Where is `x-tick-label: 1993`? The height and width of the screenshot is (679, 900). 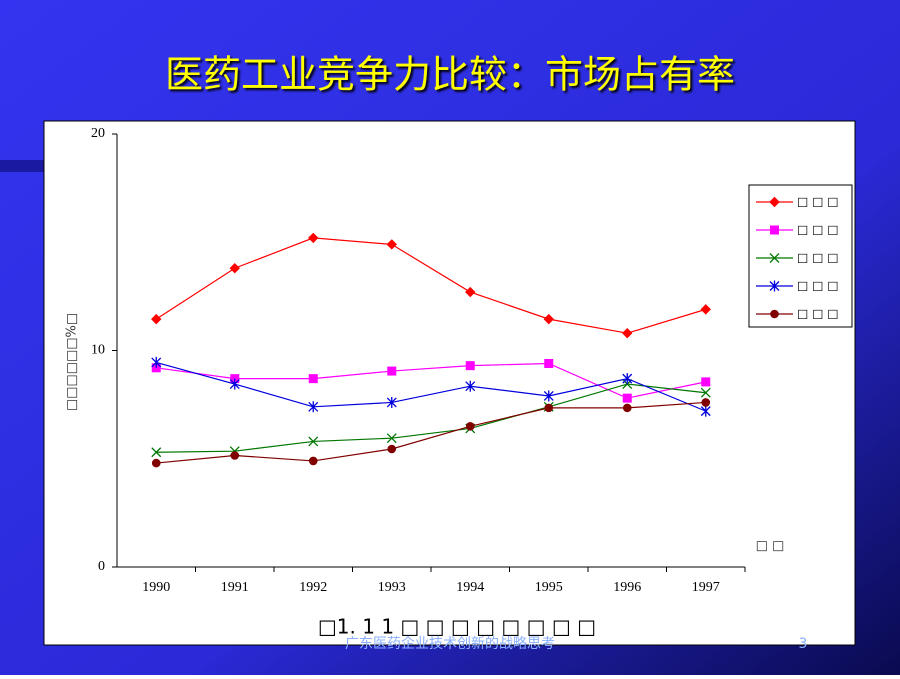
x-tick-label: 1993 is located at coordinates (392, 587).